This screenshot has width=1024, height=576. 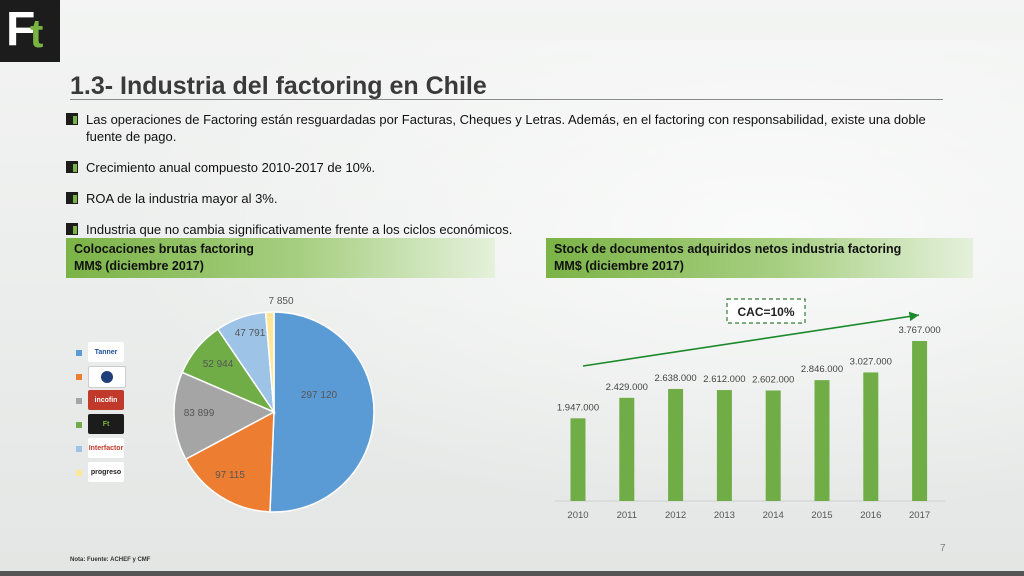 What do you see at coordinates (773, 515) in the screenshot?
I see `x-tick-label: 2014` at bounding box center [773, 515].